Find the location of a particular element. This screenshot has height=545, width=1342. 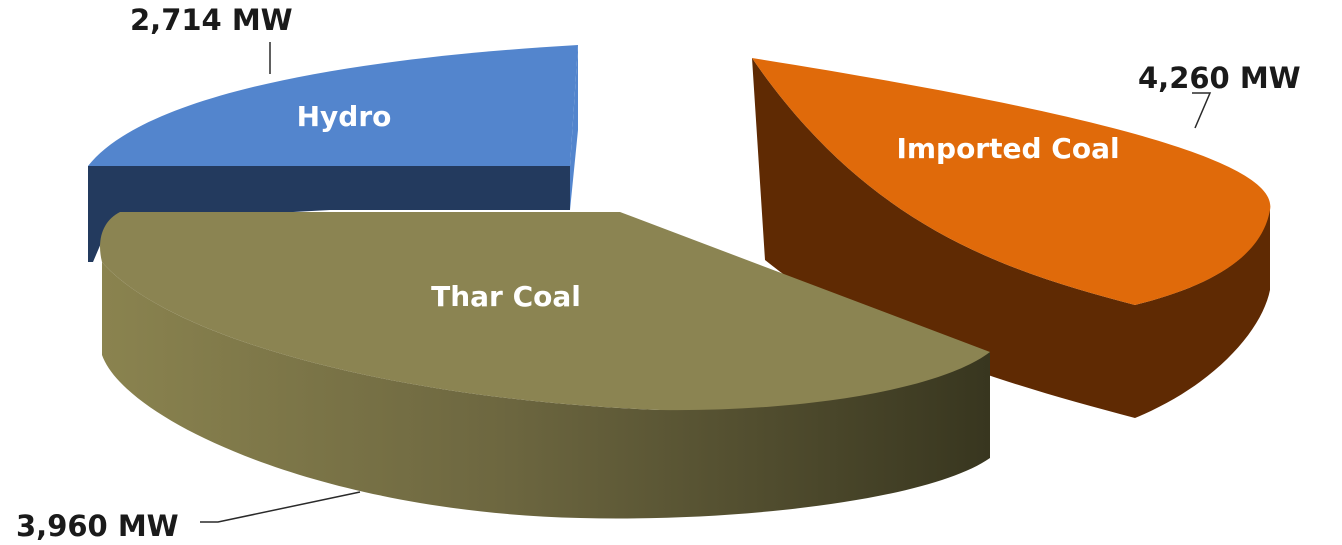

value-label-thar-coal: 3,960 MW is located at coordinates (97, 526).